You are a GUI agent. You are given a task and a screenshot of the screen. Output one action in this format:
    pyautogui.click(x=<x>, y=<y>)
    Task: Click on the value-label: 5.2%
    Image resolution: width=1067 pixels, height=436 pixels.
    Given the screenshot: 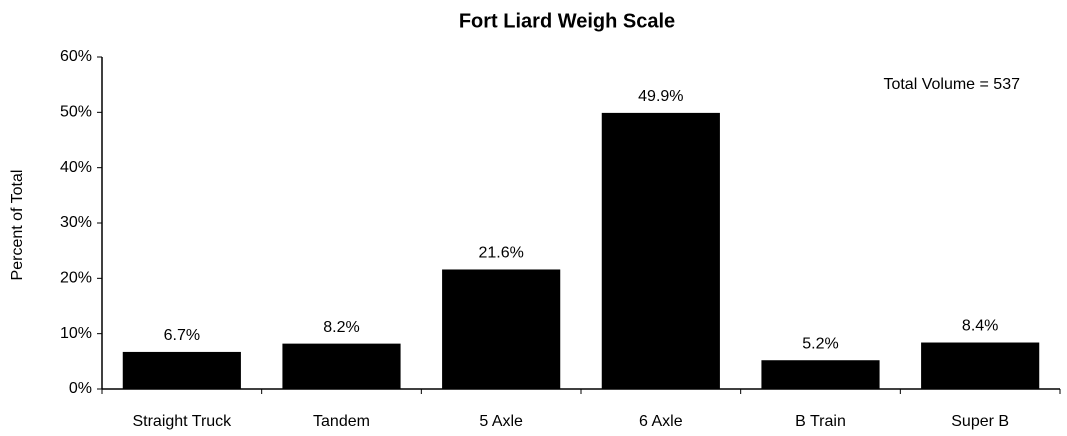 What is the action you would take?
    pyautogui.click(x=820, y=343)
    